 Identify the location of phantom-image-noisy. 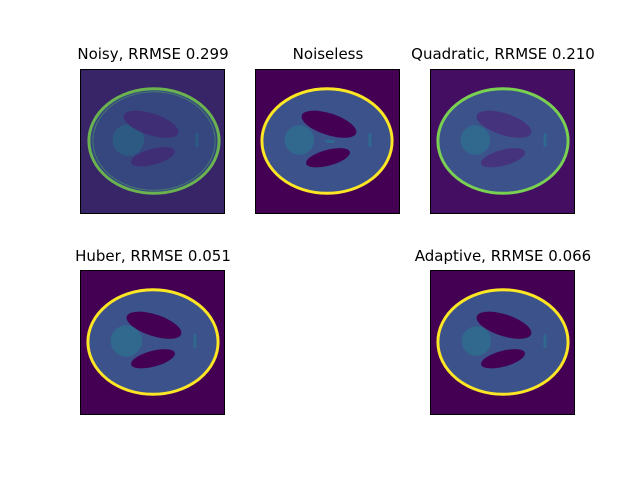
(152, 141).